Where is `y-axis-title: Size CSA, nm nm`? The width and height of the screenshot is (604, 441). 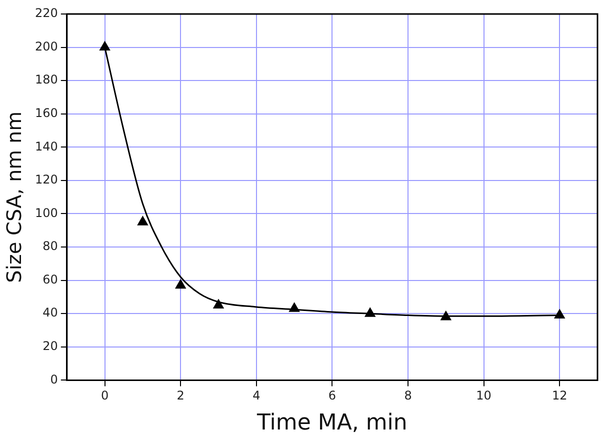
y-axis-title: Size CSA, nm nm is located at coordinates (14, 197).